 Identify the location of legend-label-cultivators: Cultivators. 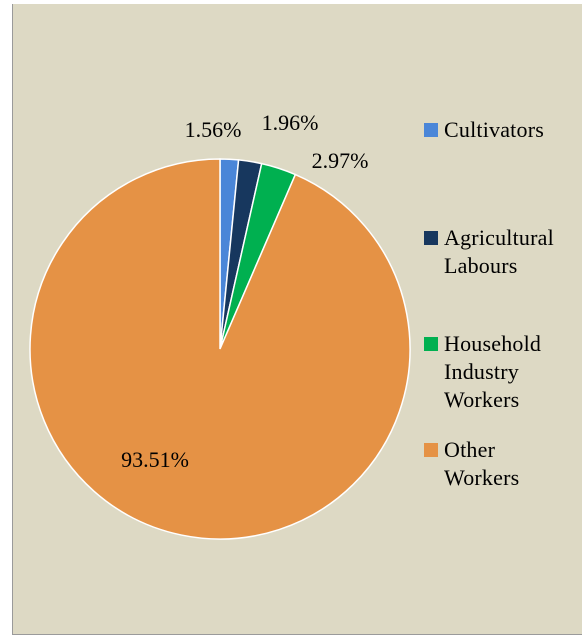
(513, 130).